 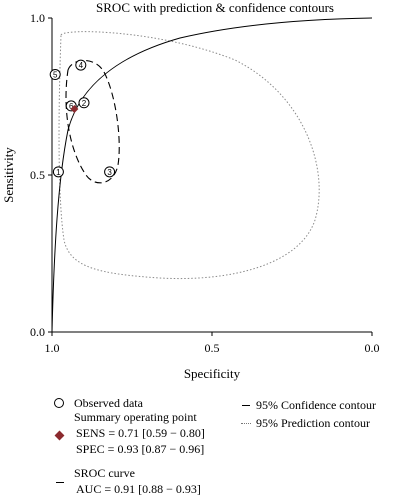 I want to click on y-axis-label: Sensitivity, so click(x=8, y=175).